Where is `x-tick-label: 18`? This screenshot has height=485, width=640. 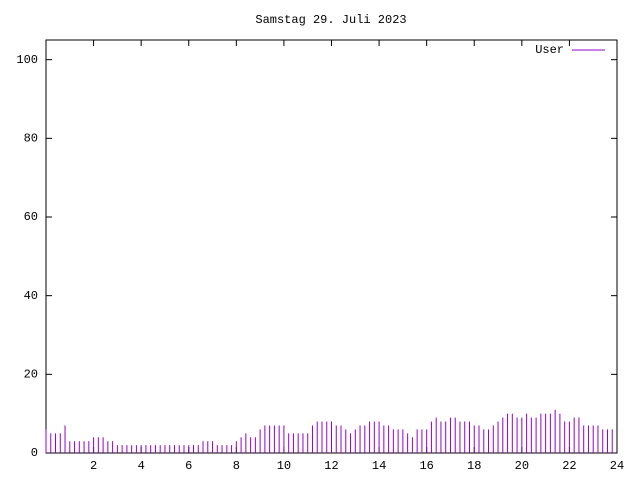 x-tick-label: 18 is located at coordinates (474, 466).